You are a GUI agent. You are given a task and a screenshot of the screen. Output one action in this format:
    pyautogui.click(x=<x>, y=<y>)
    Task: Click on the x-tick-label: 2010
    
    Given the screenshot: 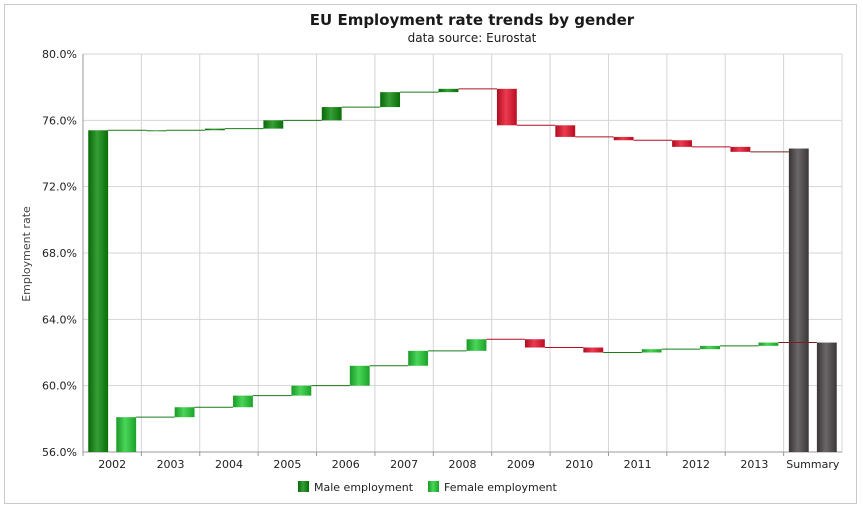 What is the action you would take?
    pyautogui.click(x=579, y=464)
    